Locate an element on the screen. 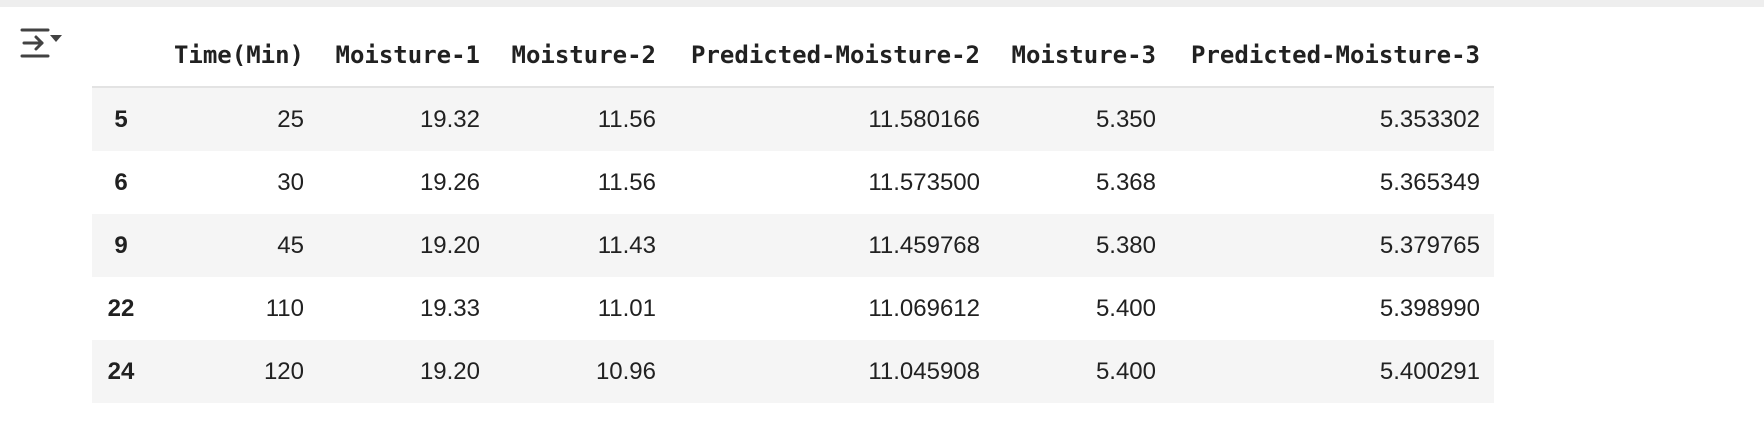 The height and width of the screenshot is (440, 1764). cell-predicted-moisture-3: 5.353302 is located at coordinates (1429, 119).